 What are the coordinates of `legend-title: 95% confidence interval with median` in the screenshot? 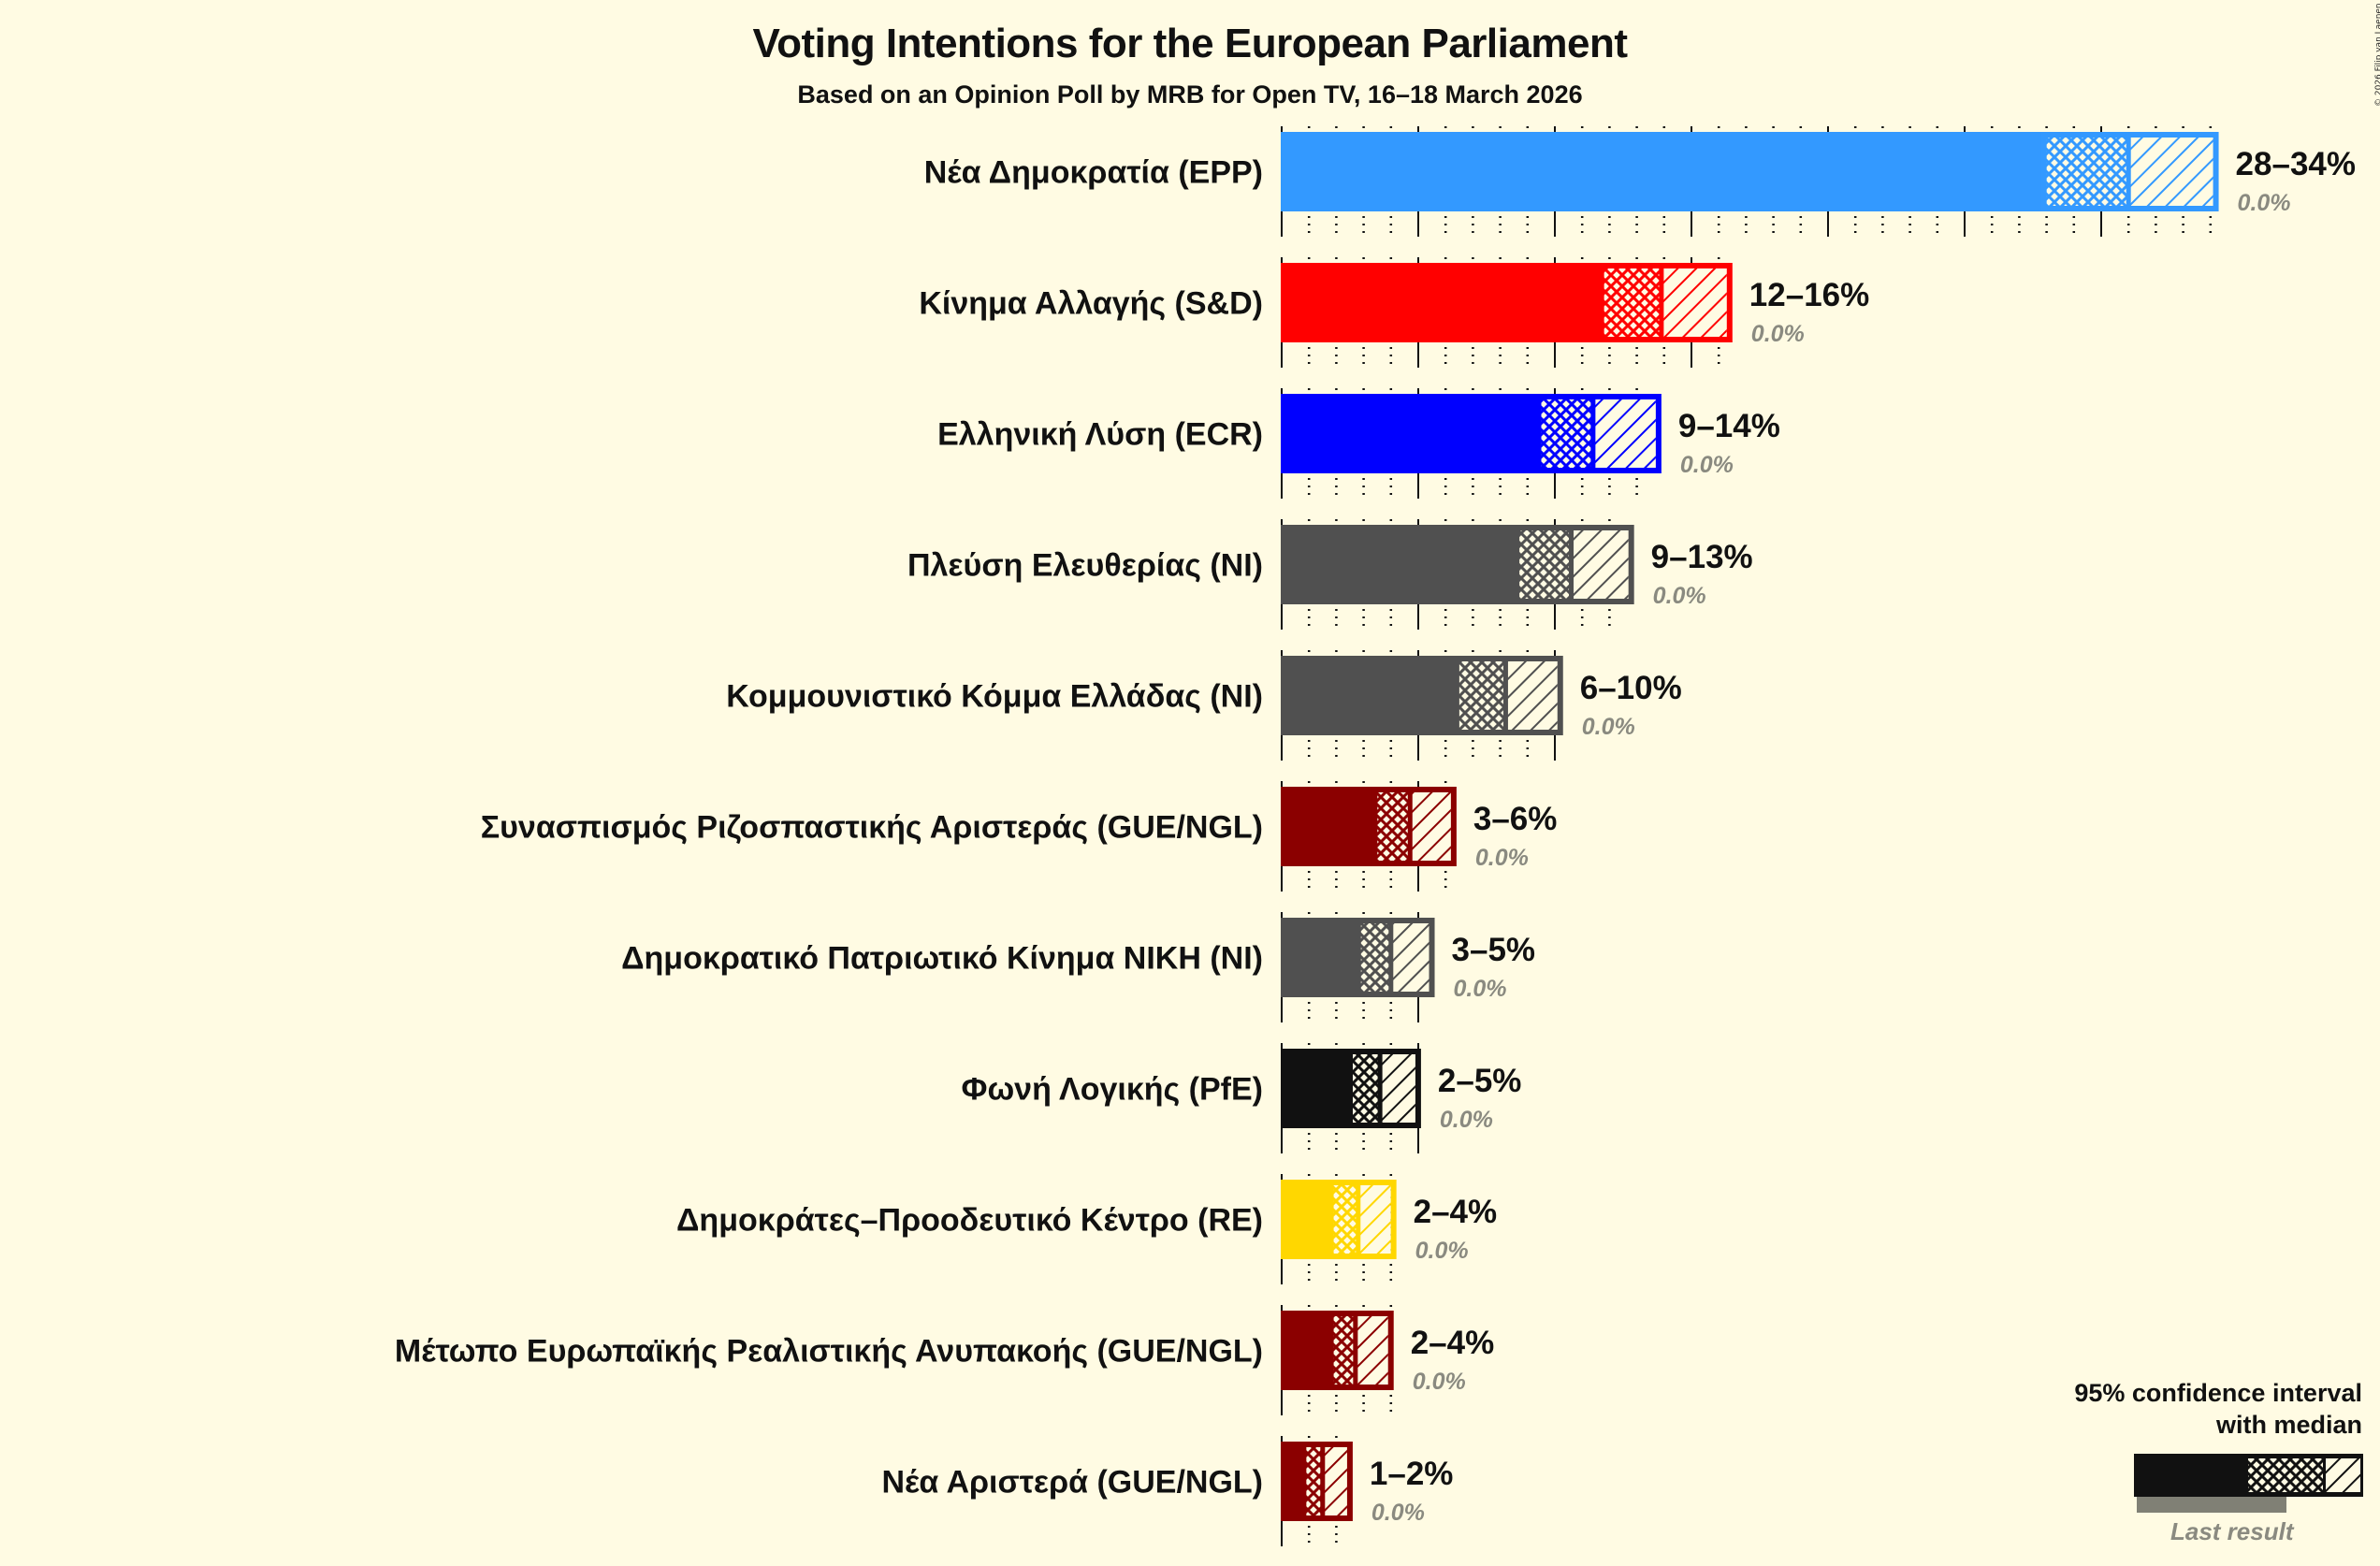 It's located at (2218, 1409).